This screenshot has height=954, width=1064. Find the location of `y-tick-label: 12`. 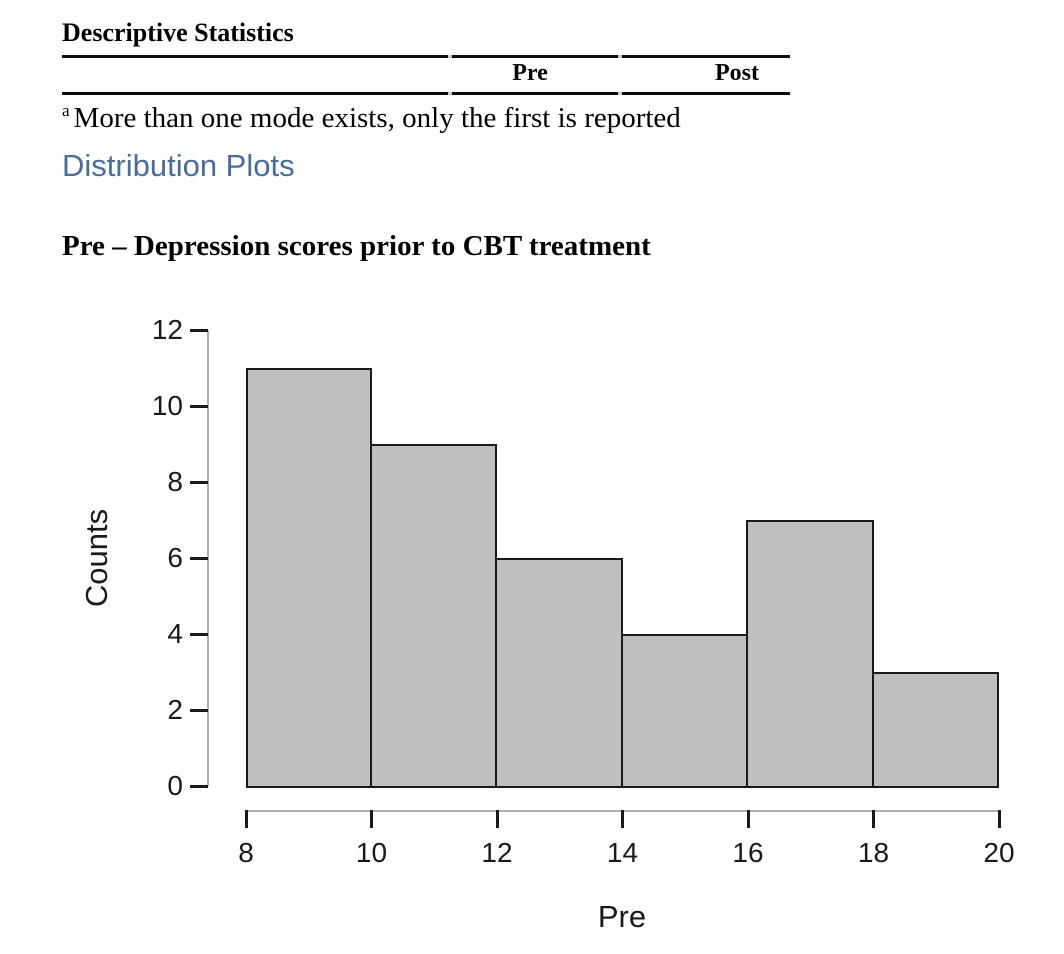

y-tick-label: 12 is located at coordinates (167, 329).